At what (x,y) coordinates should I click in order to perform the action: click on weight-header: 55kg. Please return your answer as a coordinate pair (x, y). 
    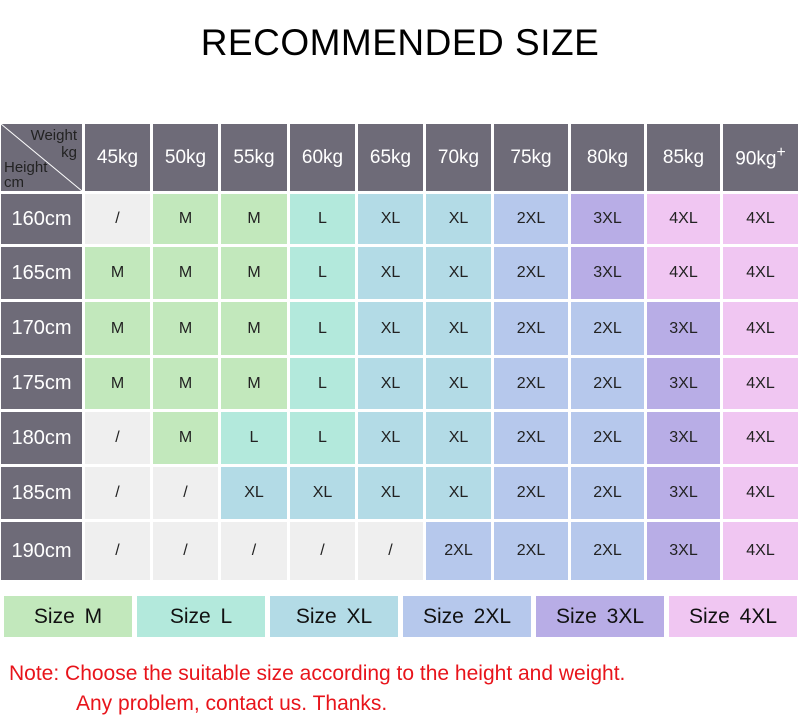
    Looking at the image, I should click on (254, 157).